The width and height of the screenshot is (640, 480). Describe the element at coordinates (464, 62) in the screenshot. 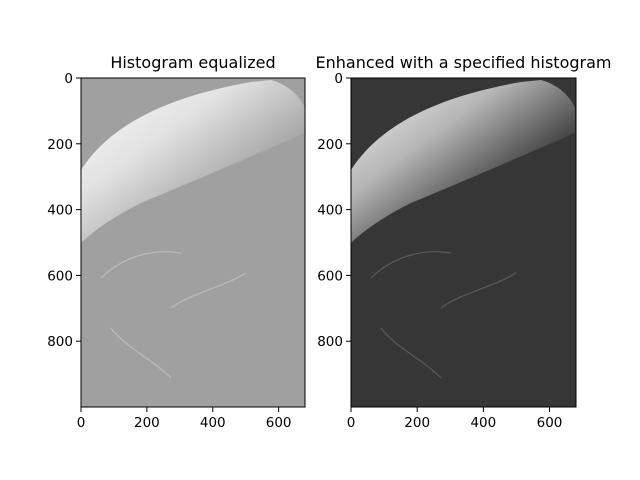

I see `chart-title: Enhanced with a specified histogram` at that location.